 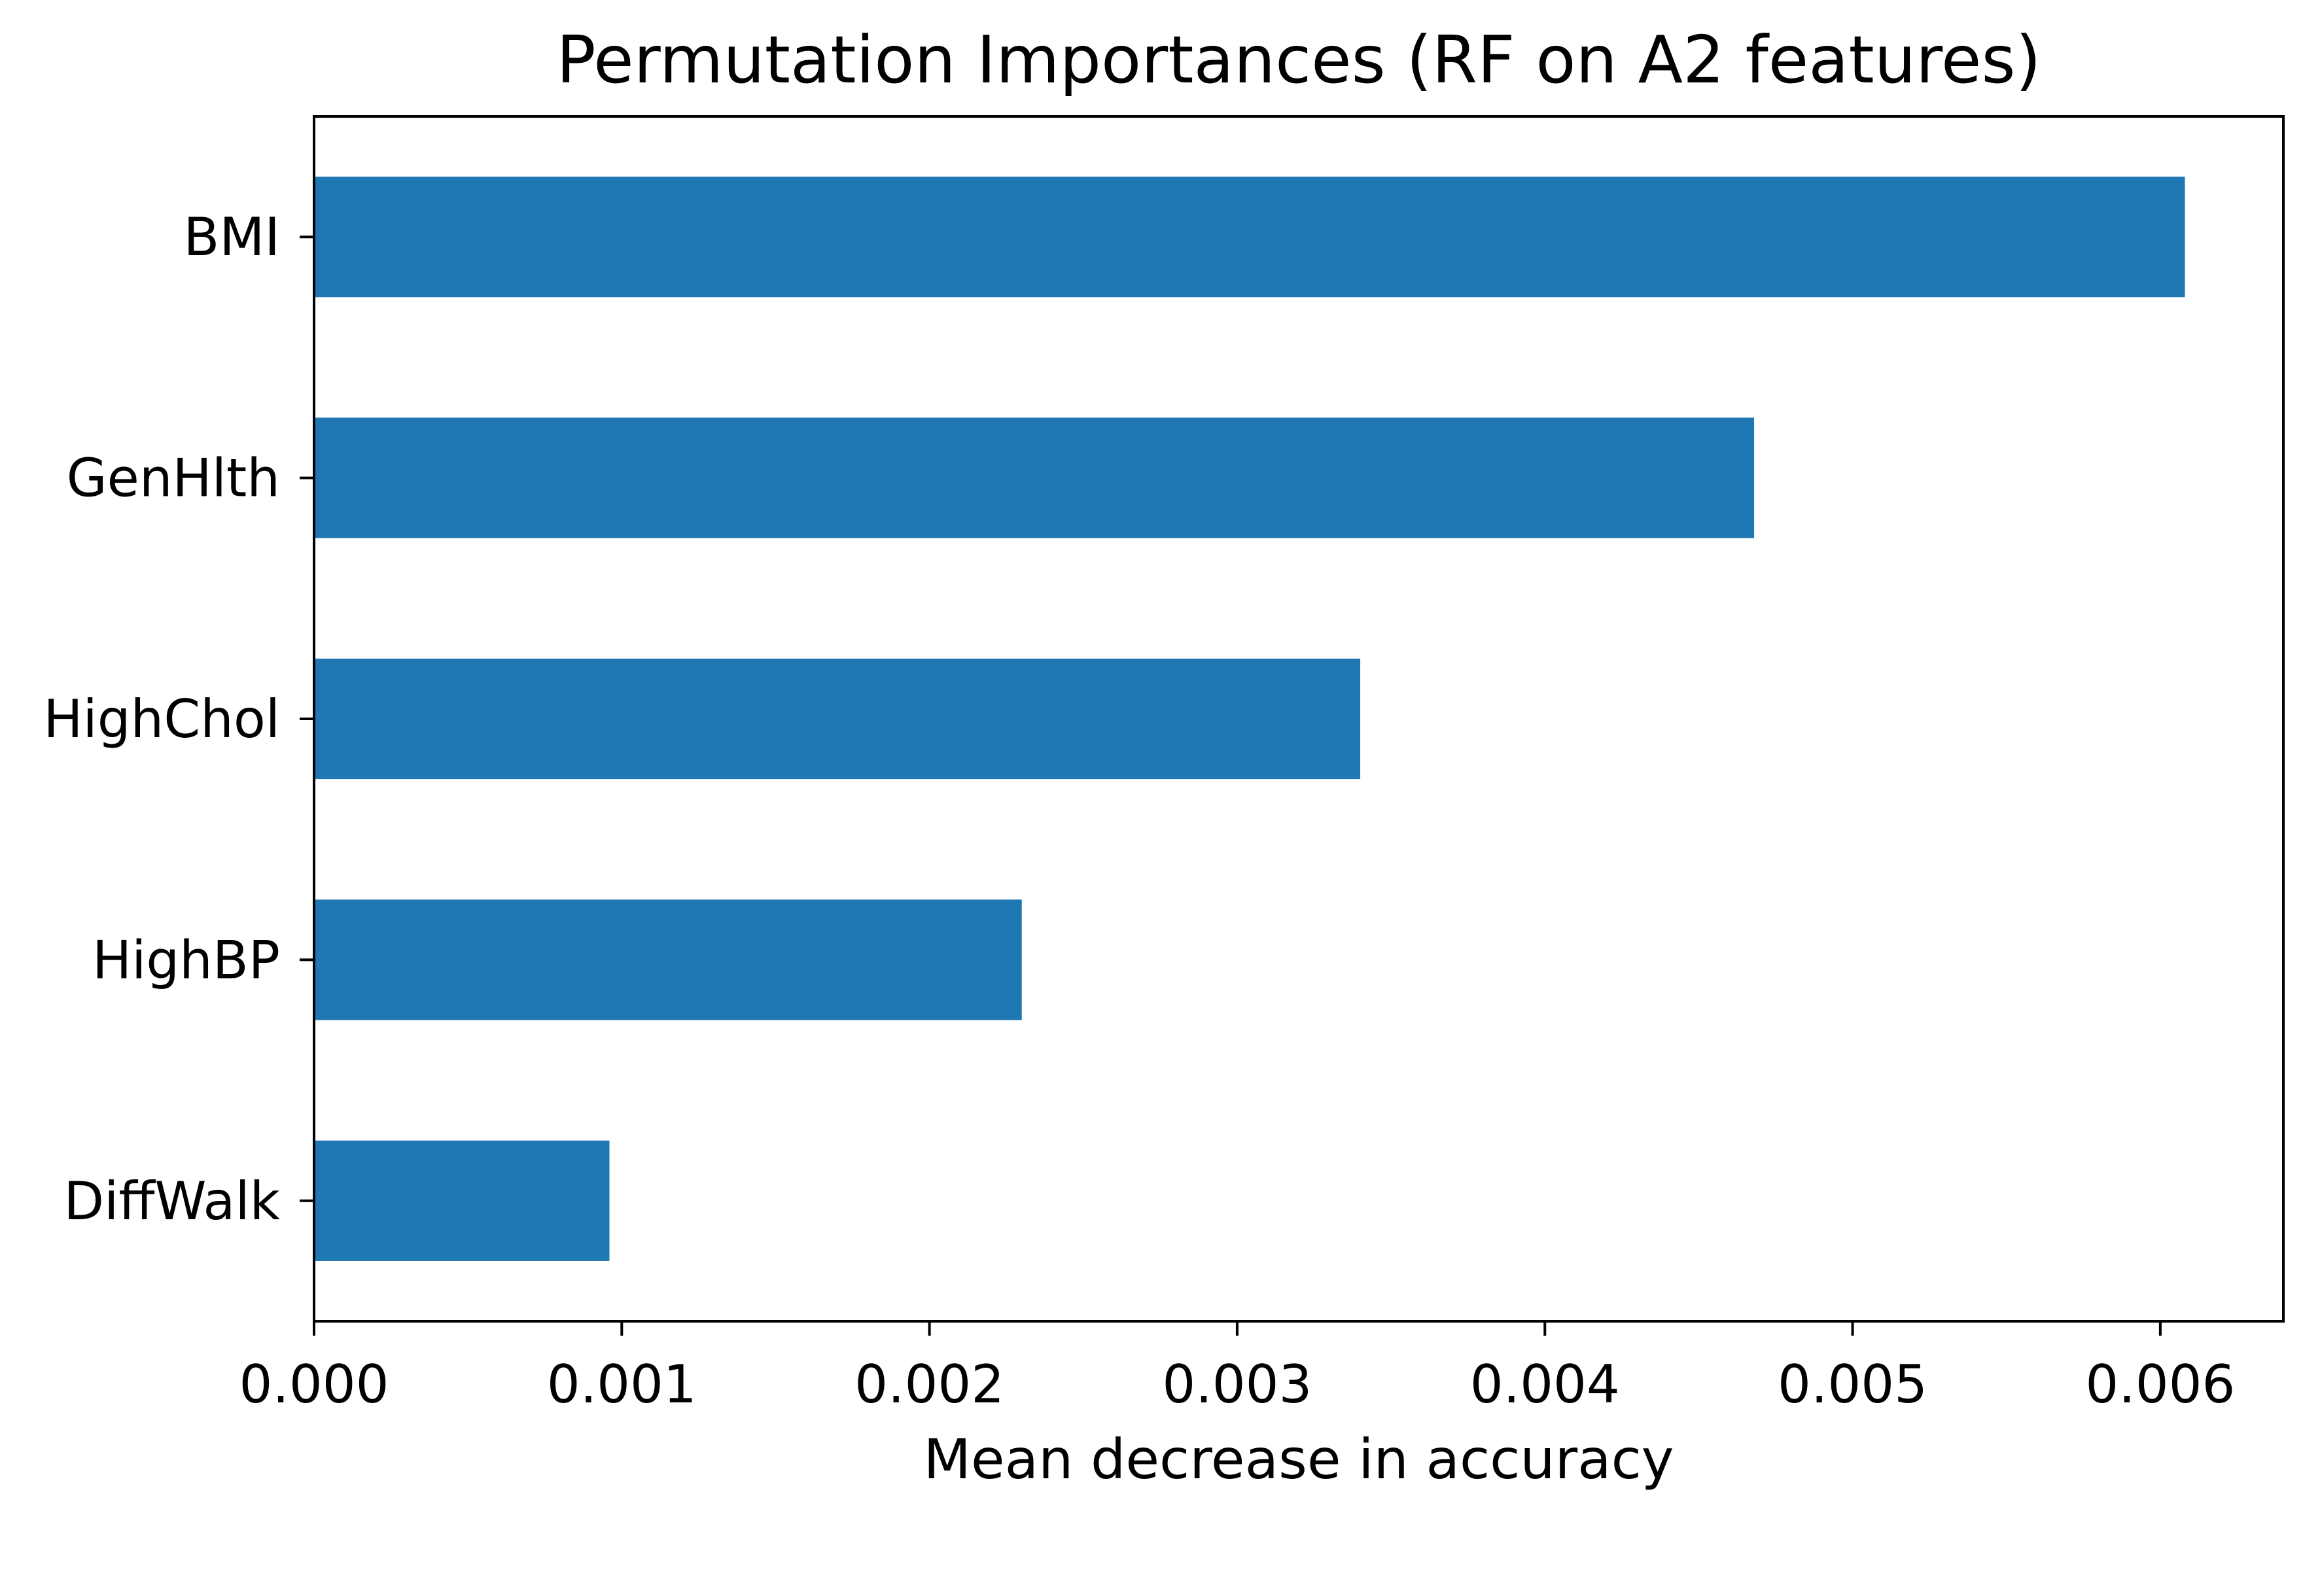 I want to click on y-tick-label-diffwalk: DiffWalk, so click(x=171, y=1201).